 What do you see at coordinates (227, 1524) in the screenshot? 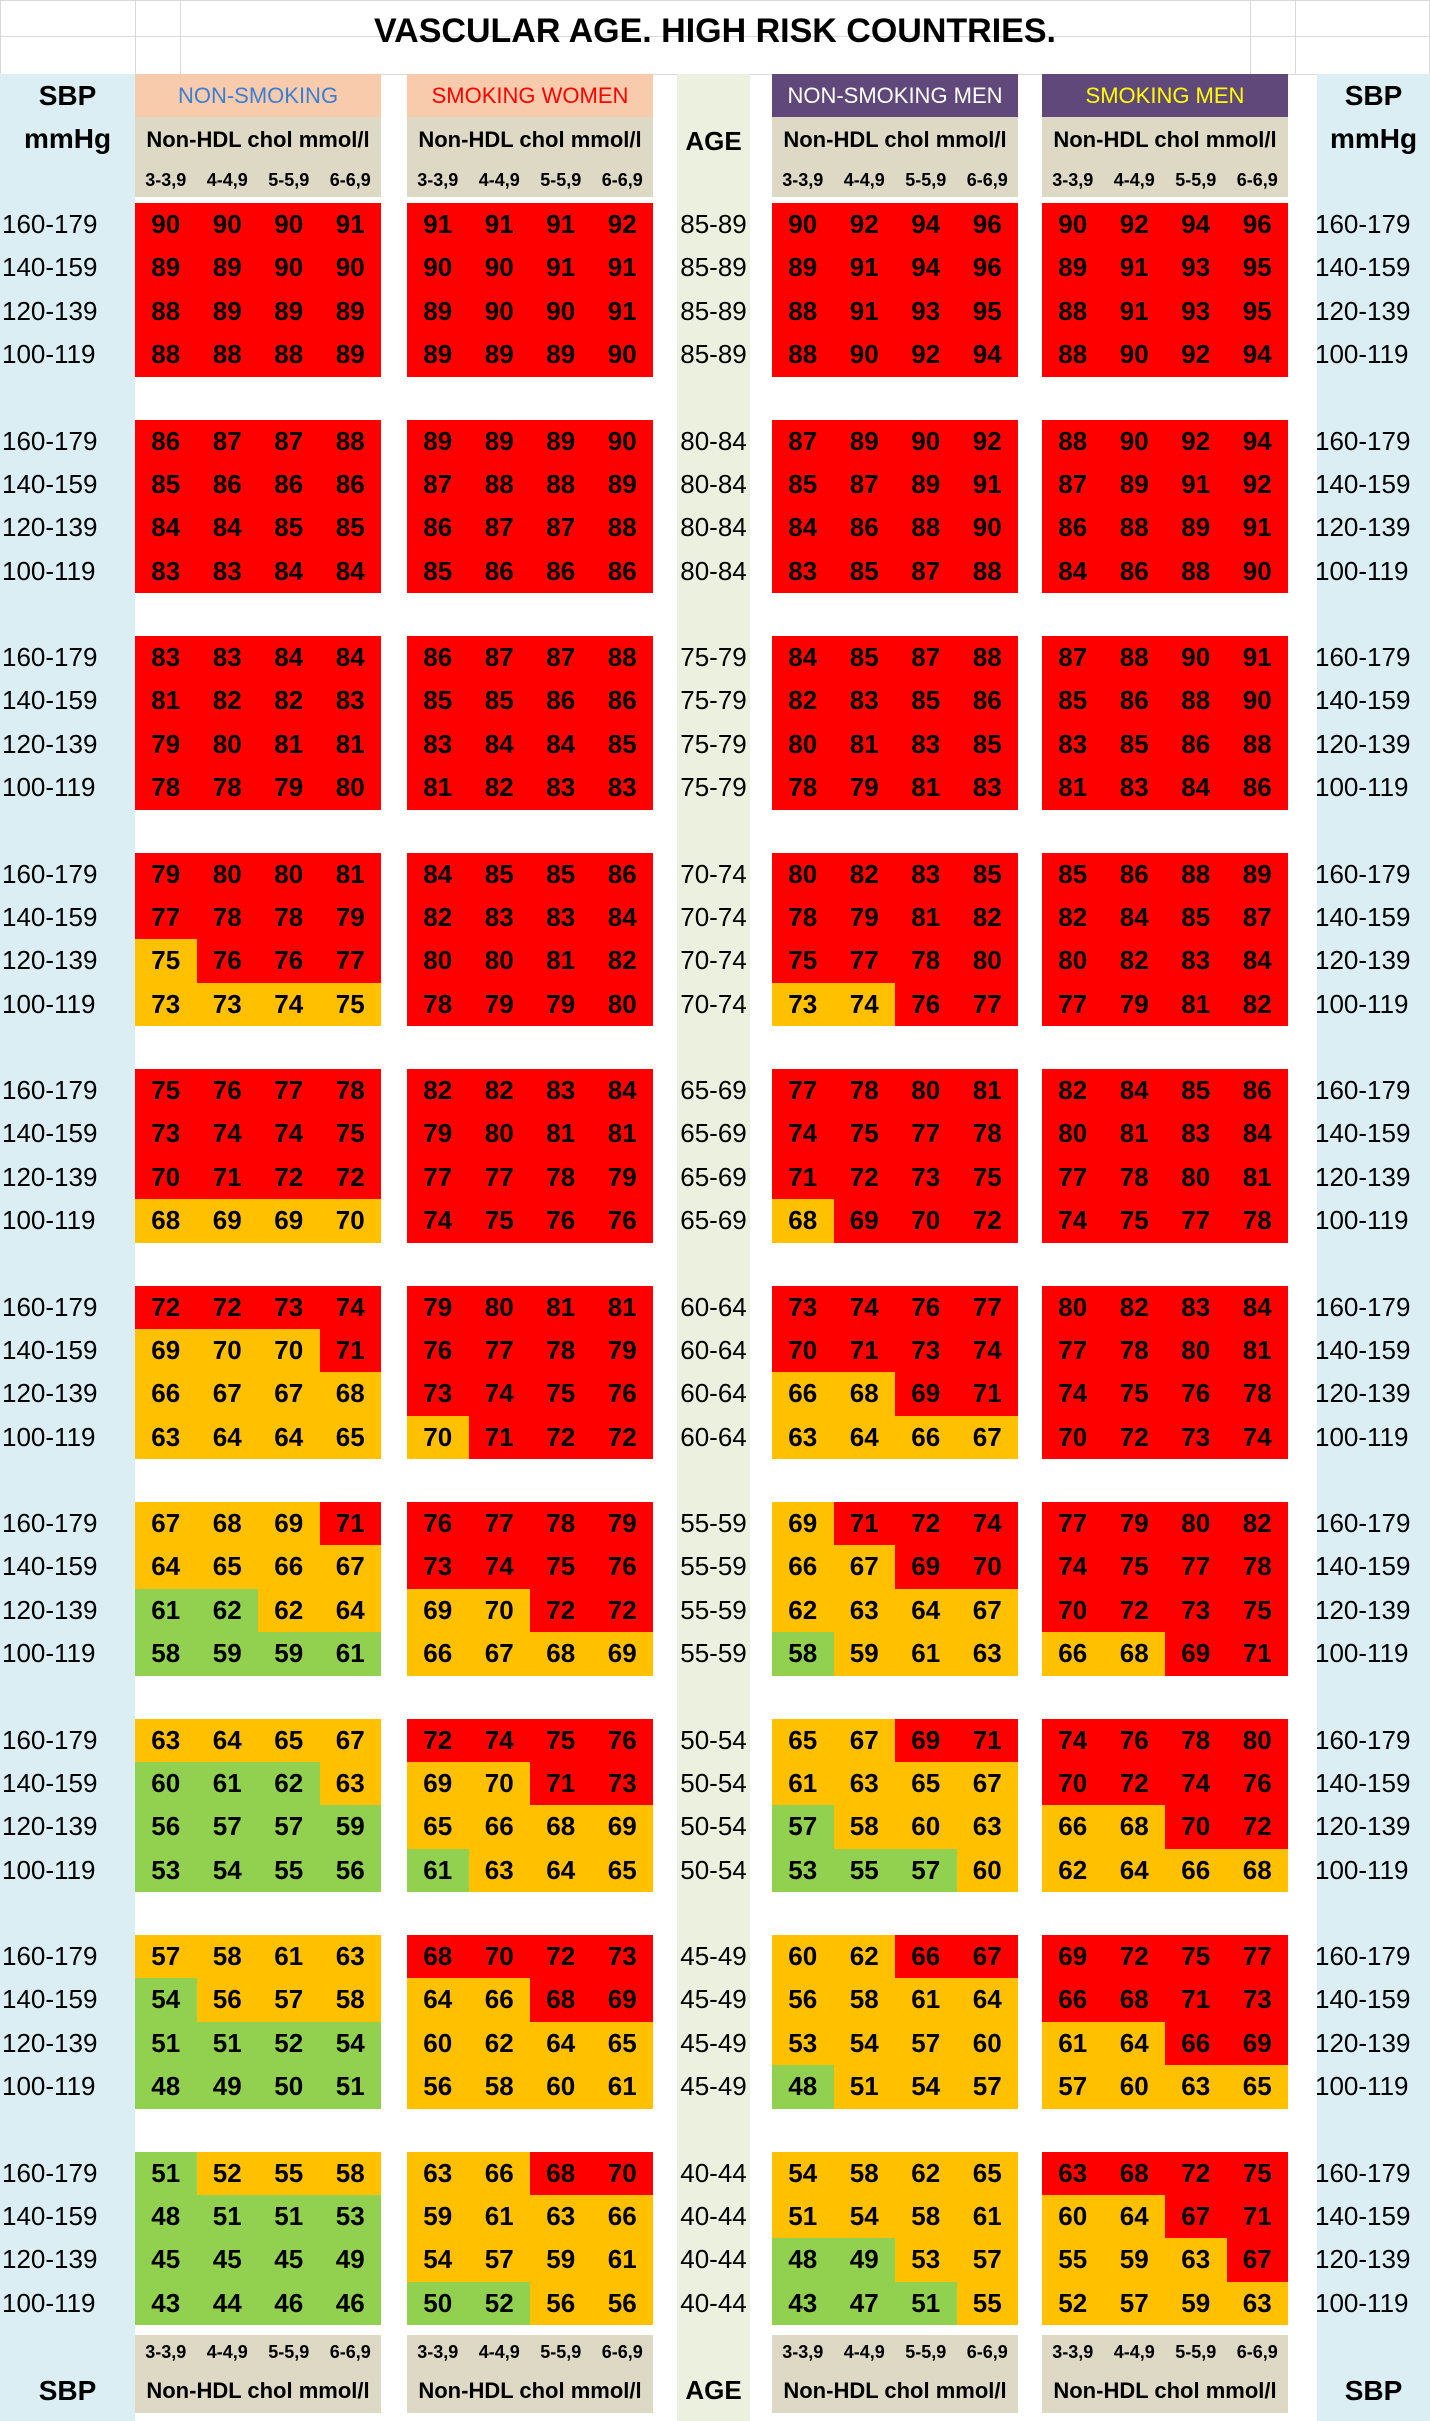
I see `risk-cell: 68` at bounding box center [227, 1524].